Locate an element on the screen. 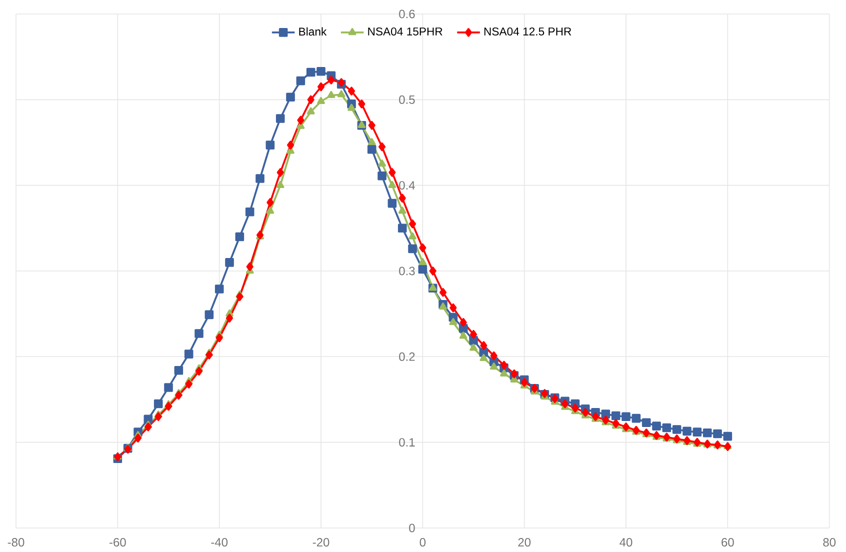 The height and width of the screenshot is (552, 846). legend-label: NSA04 15PHR is located at coordinates (405, 31).